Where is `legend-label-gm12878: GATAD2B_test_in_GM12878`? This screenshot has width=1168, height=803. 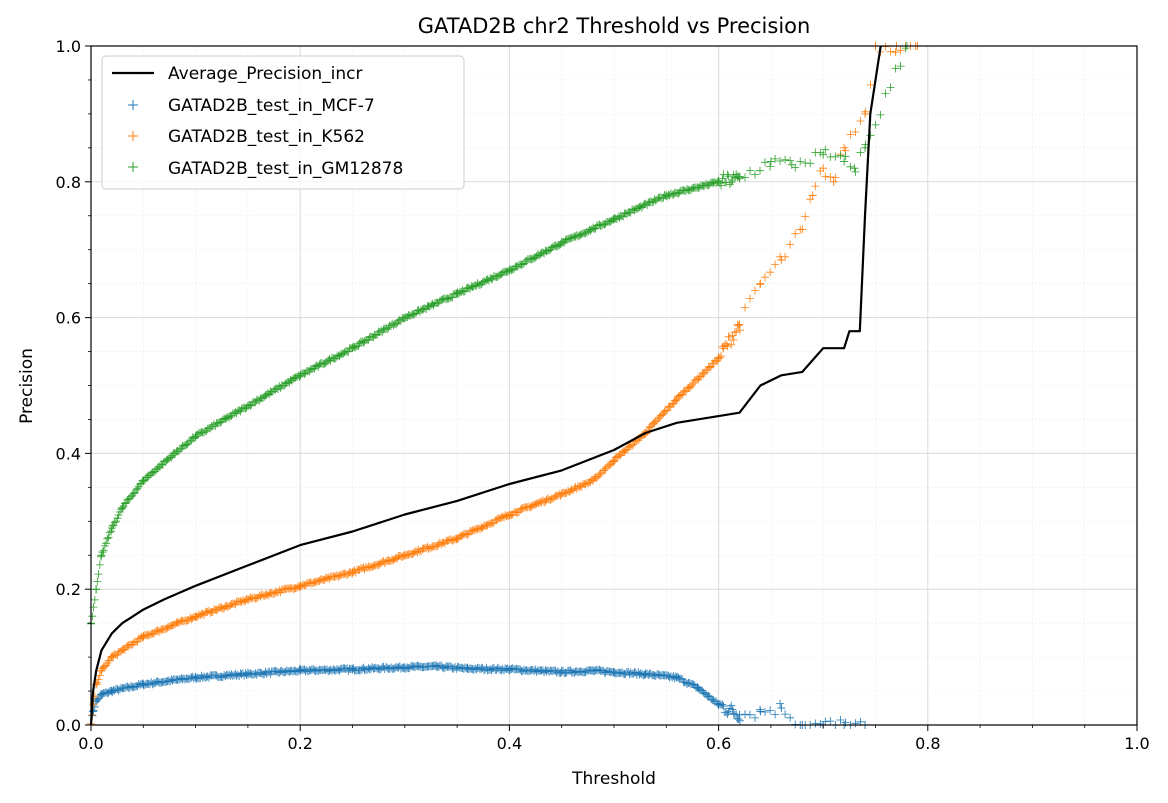
legend-label-gm12878: GATAD2B_test_in_GM12878 is located at coordinates (285, 169).